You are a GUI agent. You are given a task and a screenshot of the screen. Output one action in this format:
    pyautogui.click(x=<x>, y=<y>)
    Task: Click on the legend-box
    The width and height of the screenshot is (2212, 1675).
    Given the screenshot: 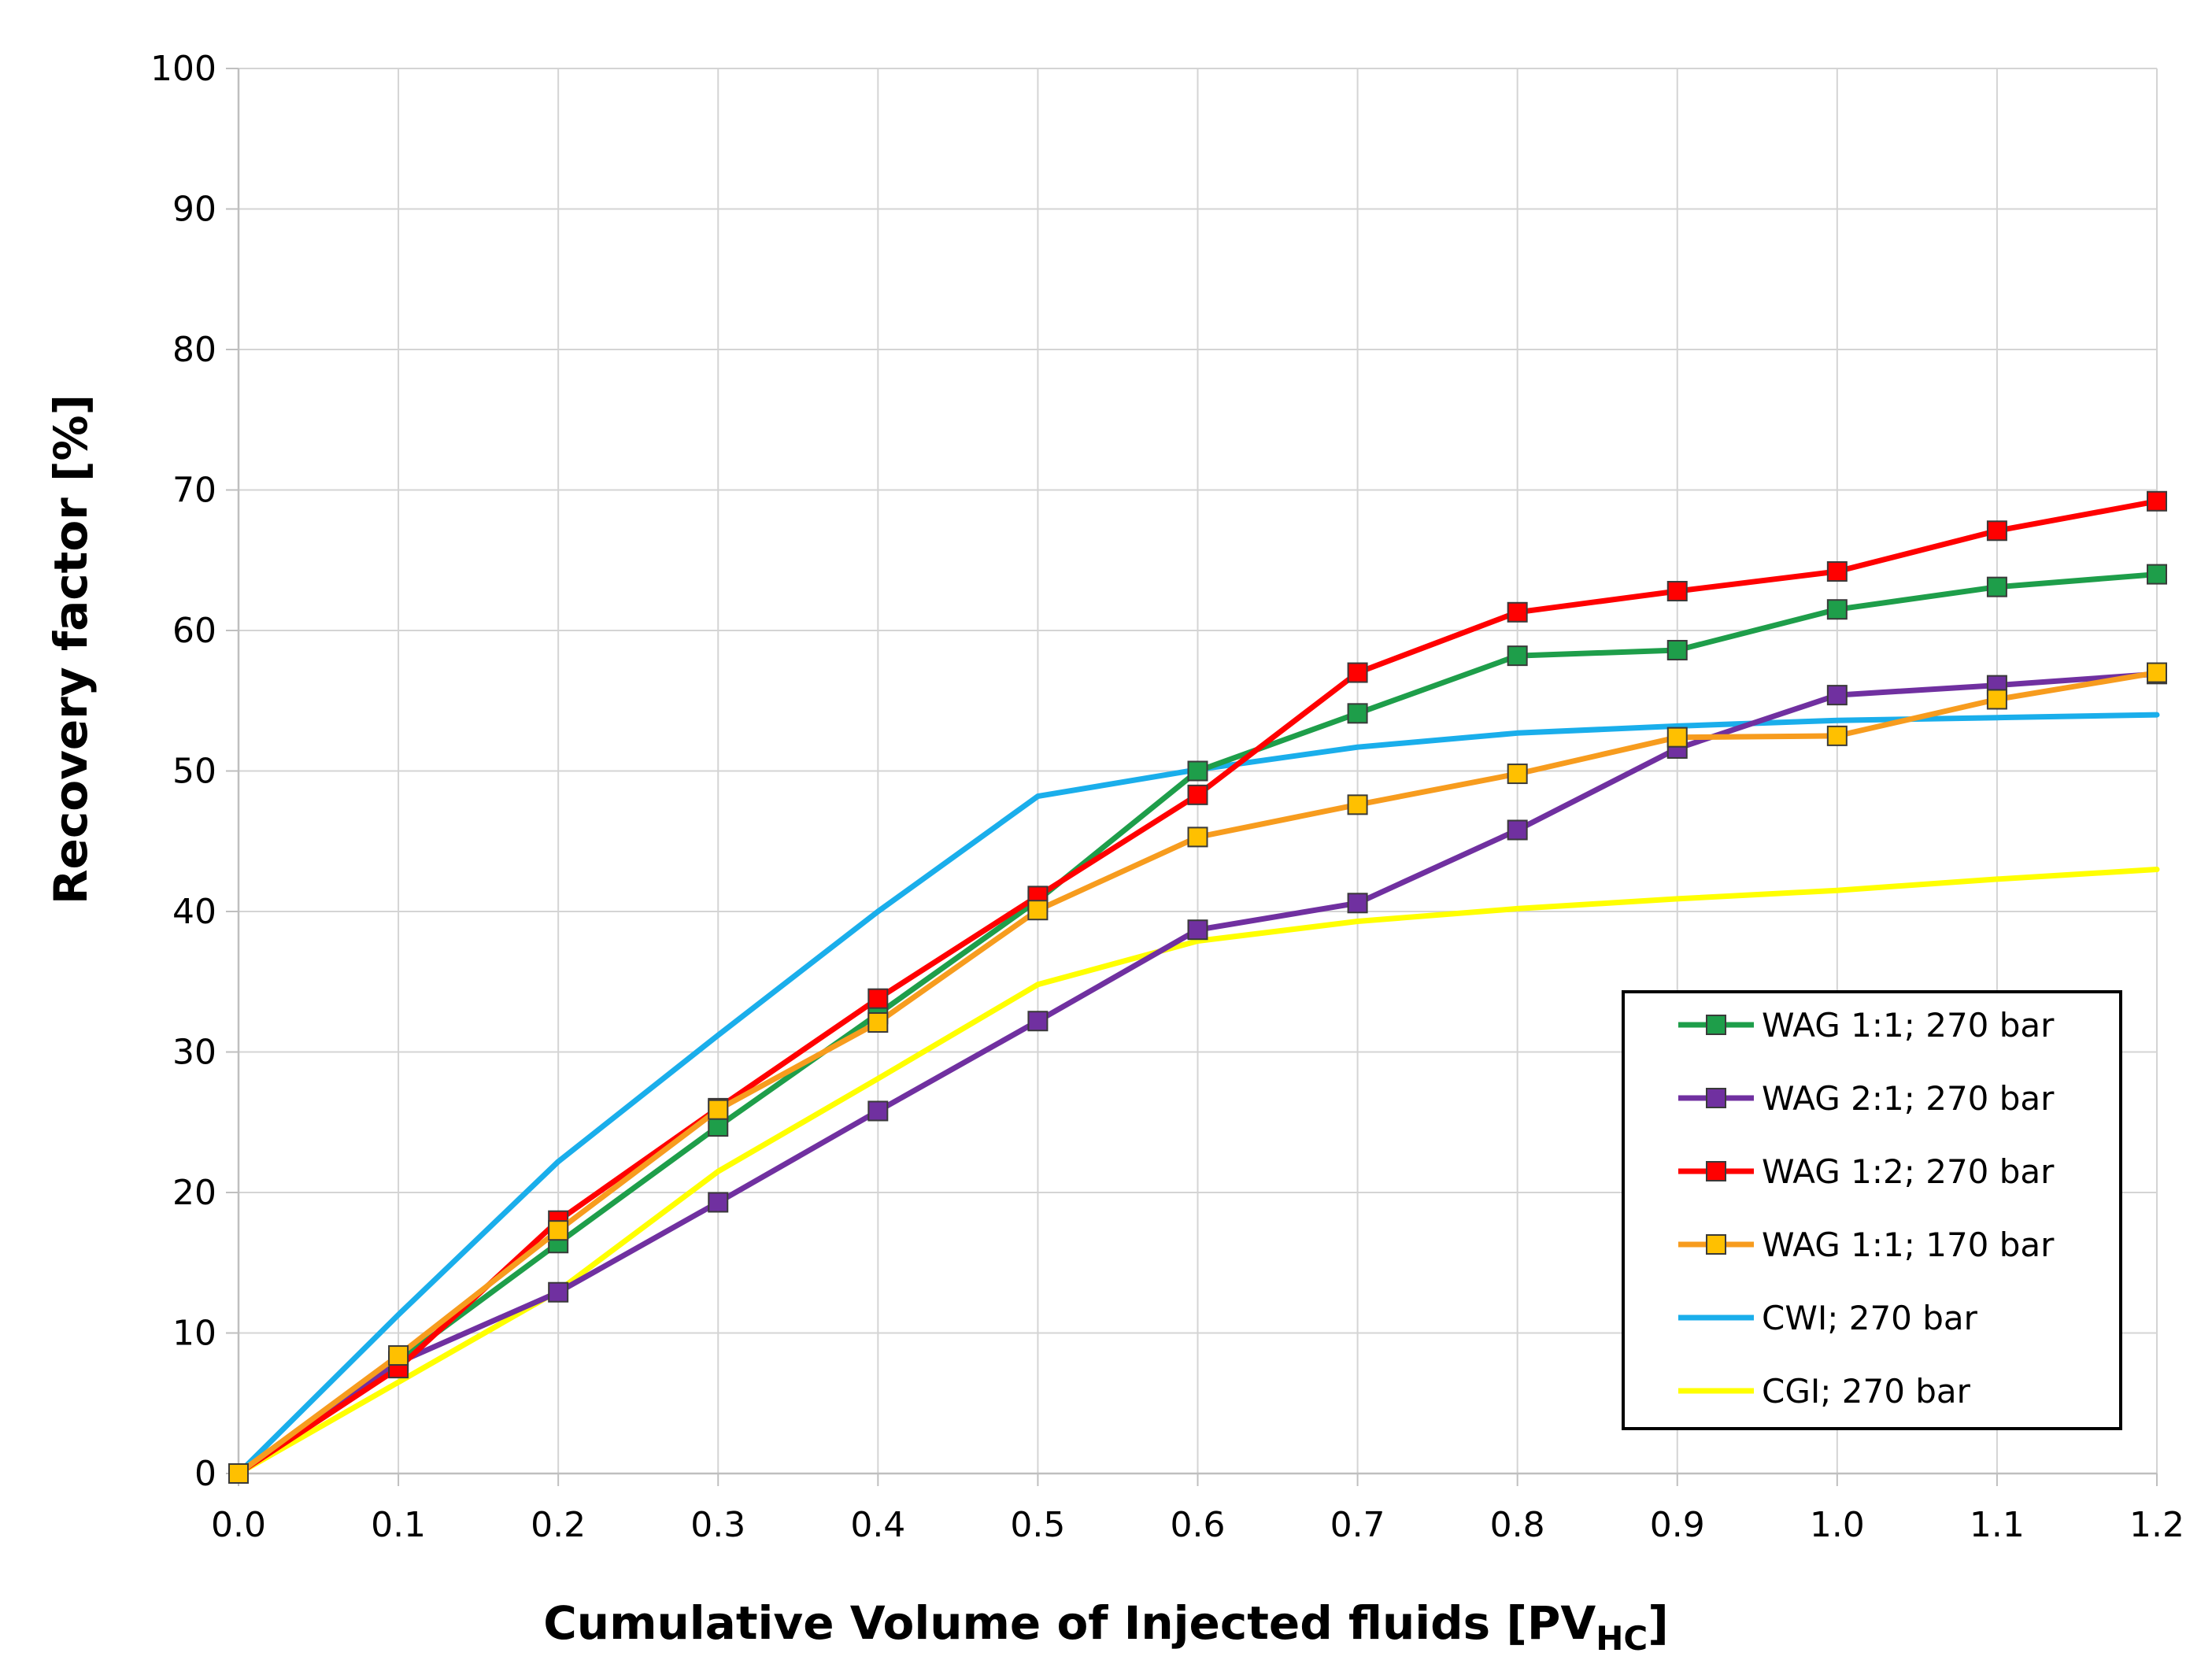 What is the action you would take?
    pyautogui.click(x=1872, y=1210)
    